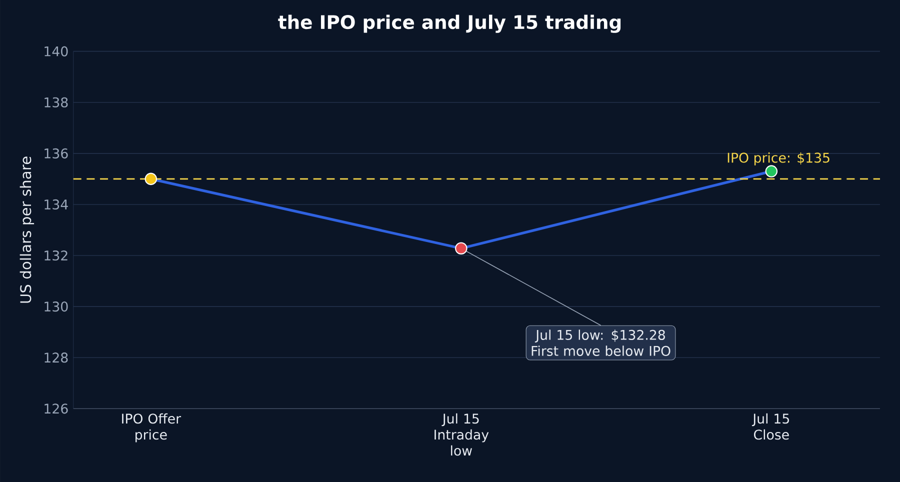  Describe the element at coordinates (601, 343) in the screenshot. I see `annotation: Jul 15 low: $132.28 First move below IPO` at that location.